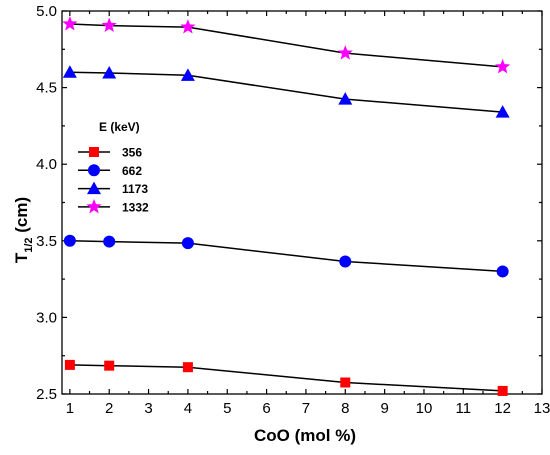  What do you see at coordinates (46, 88) in the screenshot?
I see `y-tick-label: 4.5` at bounding box center [46, 88].